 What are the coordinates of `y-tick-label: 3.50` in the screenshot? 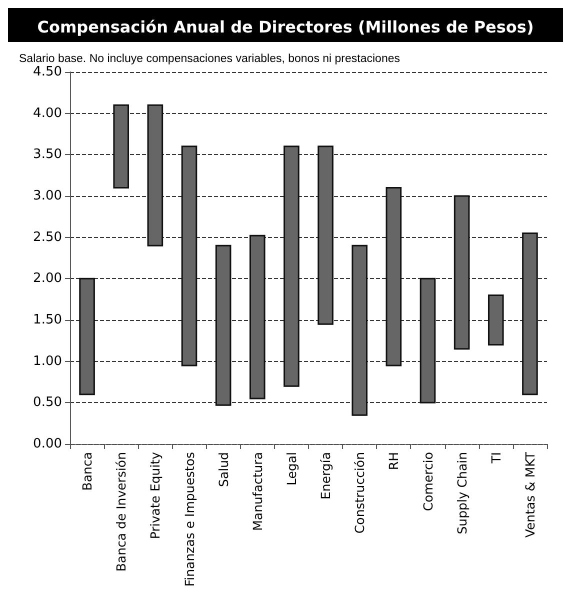 It's located at (47, 154).